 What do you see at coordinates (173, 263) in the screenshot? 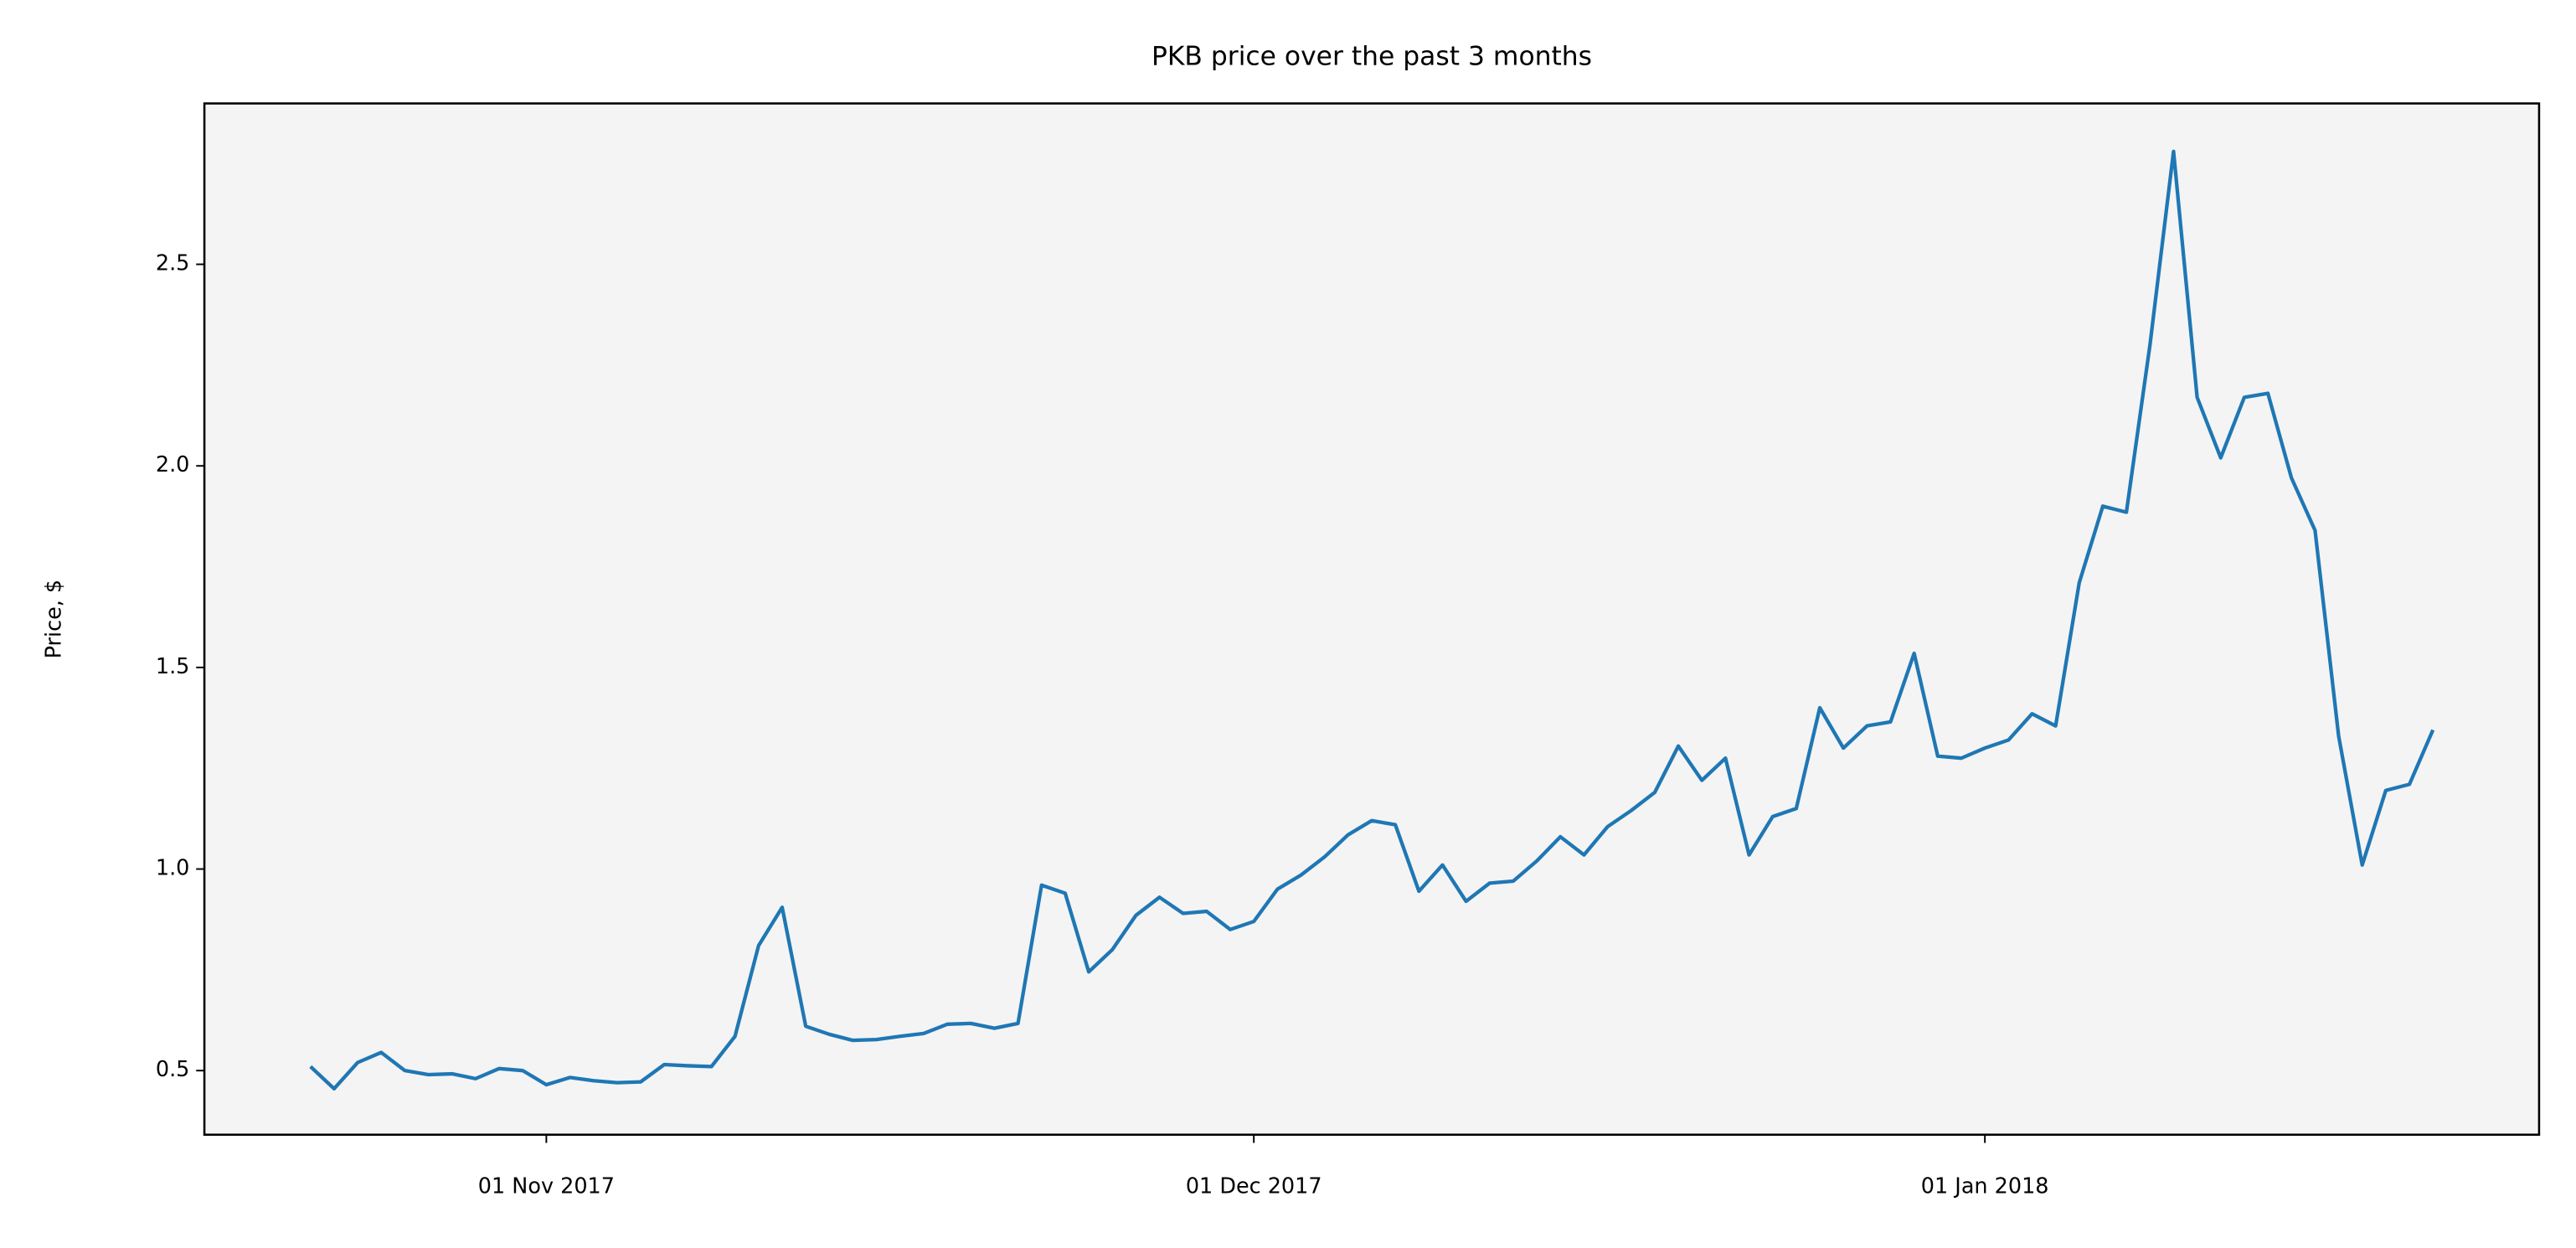
I see `y-tick-label: 2.5` at bounding box center [173, 263].